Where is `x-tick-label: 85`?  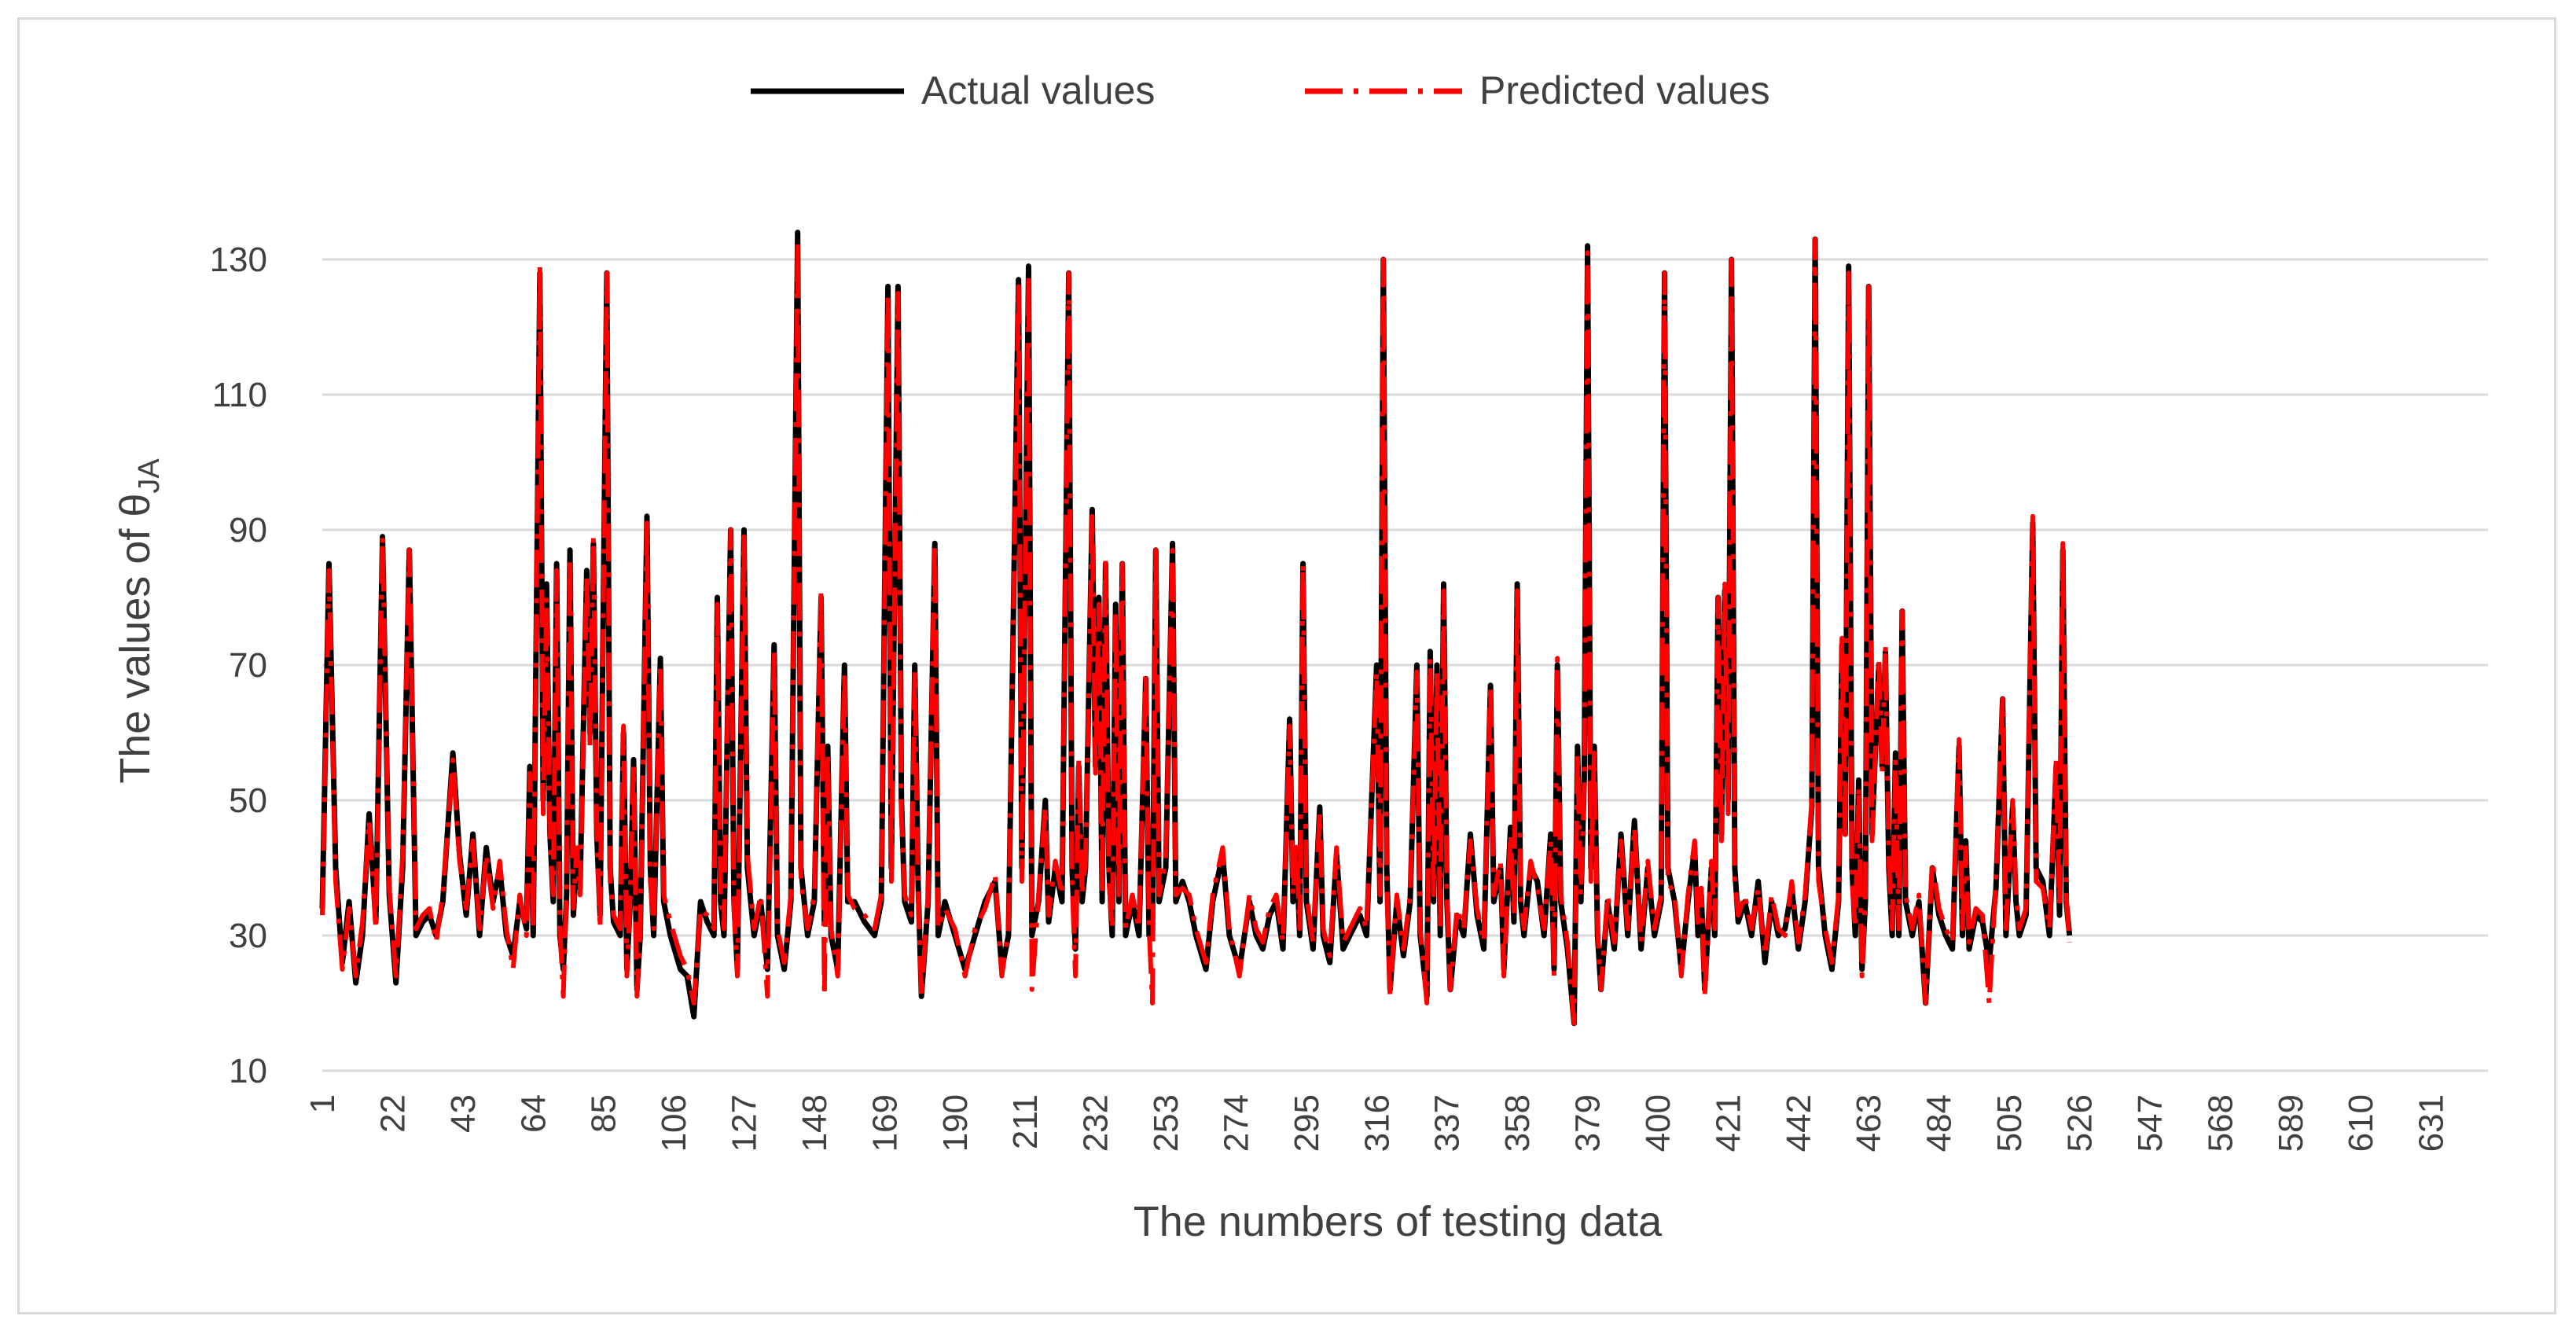 x-tick-label: 85 is located at coordinates (604, 1113).